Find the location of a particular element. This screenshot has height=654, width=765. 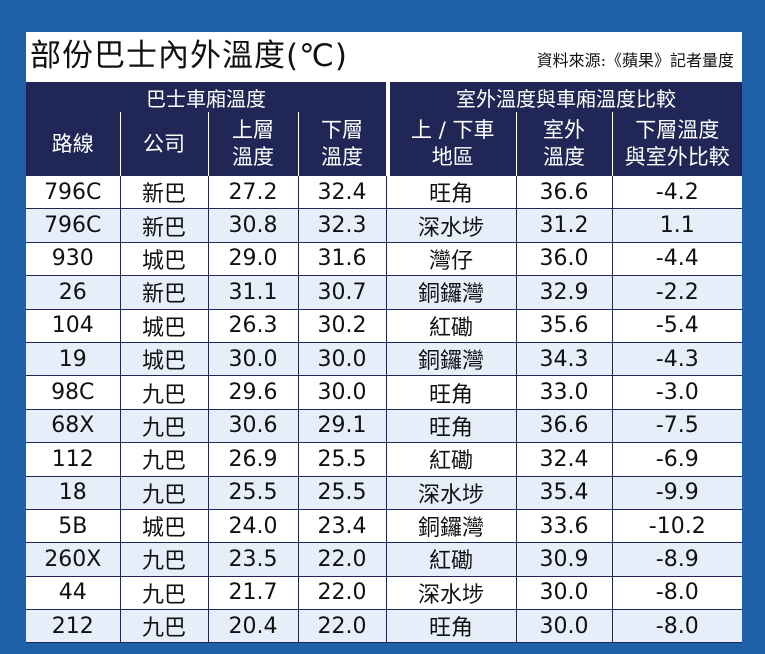

source-note: 資料來源:《蘋果》記者量度 is located at coordinates (635, 60).